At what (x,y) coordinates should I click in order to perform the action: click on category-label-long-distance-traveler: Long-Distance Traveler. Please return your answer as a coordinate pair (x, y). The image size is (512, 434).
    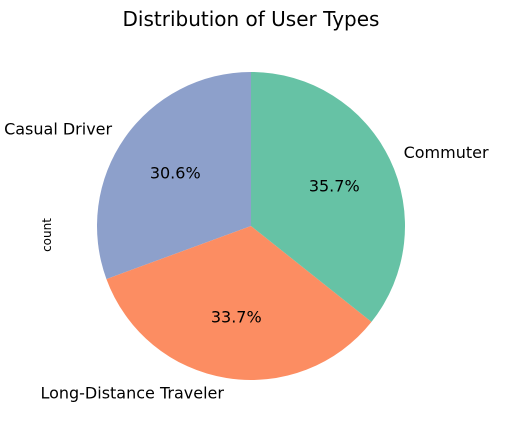
    Looking at the image, I should click on (132, 393).